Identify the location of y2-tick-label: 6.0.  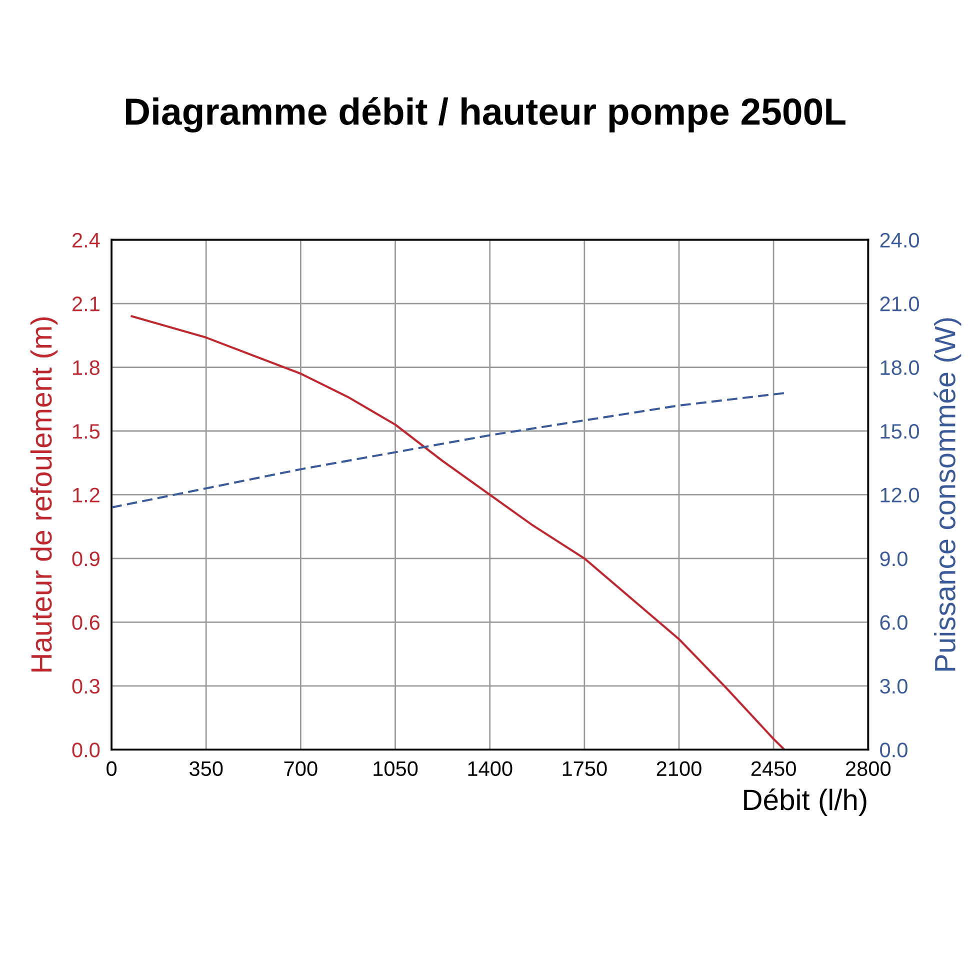
(894, 622).